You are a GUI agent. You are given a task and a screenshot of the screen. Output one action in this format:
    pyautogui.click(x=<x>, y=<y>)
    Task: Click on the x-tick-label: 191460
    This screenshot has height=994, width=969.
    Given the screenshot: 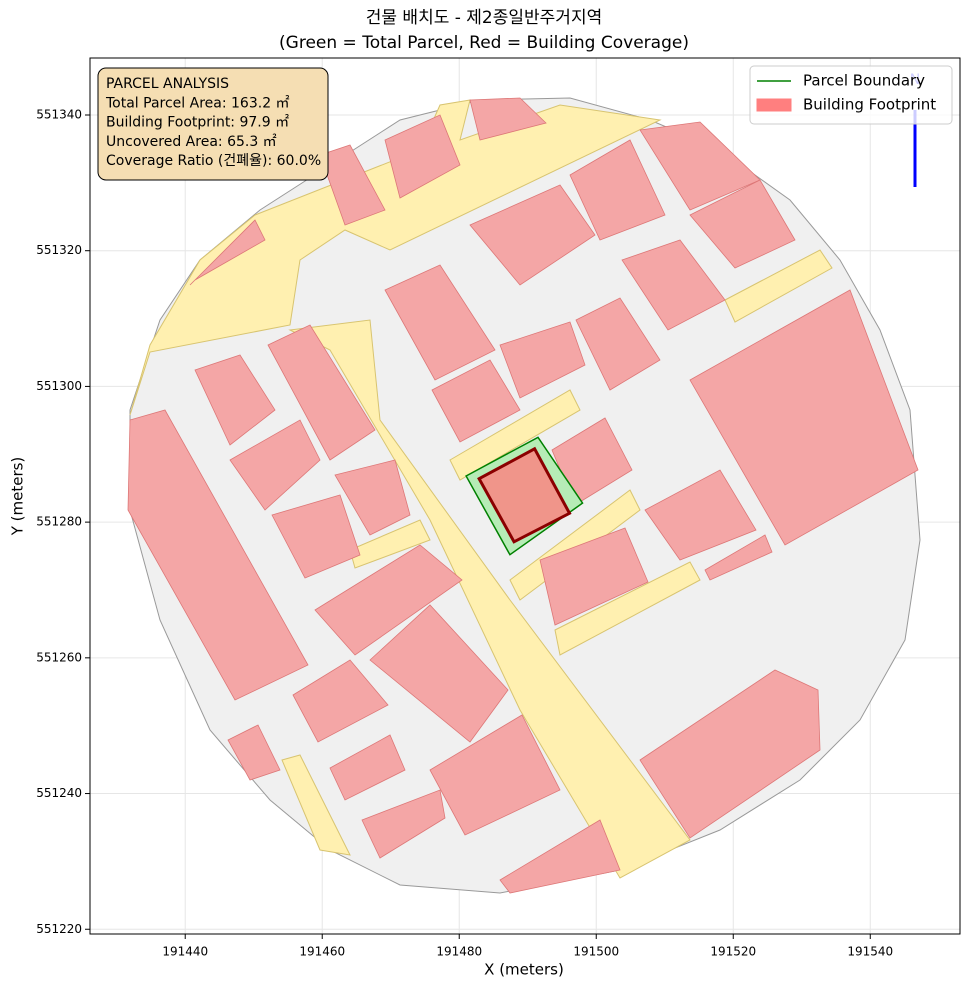 What is the action you would take?
    pyautogui.click(x=322, y=952)
    